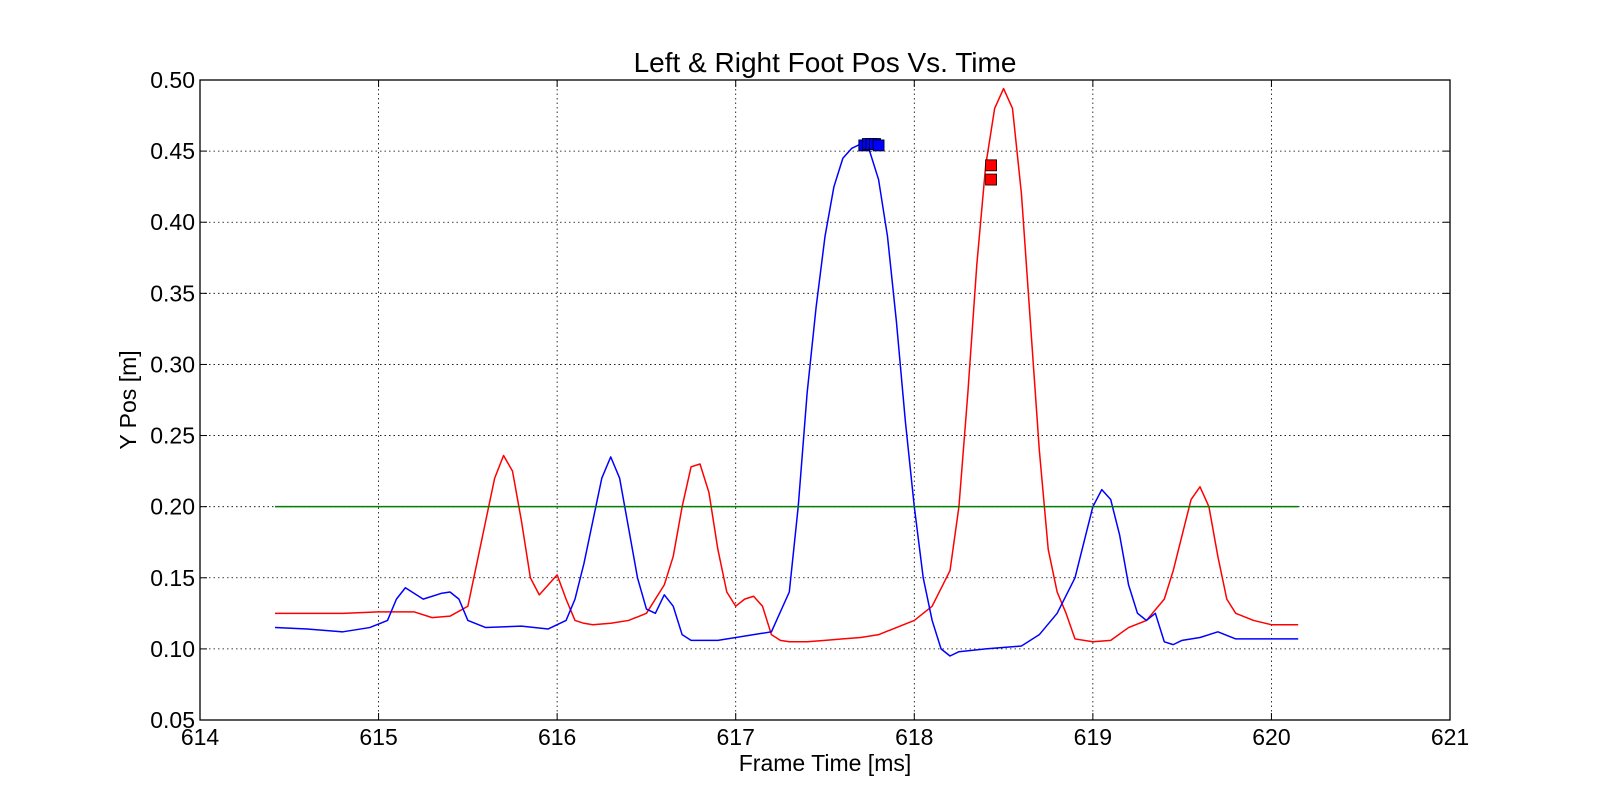  What do you see at coordinates (172, 436) in the screenshot?
I see `y-tick-label: 0.25` at bounding box center [172, 436].